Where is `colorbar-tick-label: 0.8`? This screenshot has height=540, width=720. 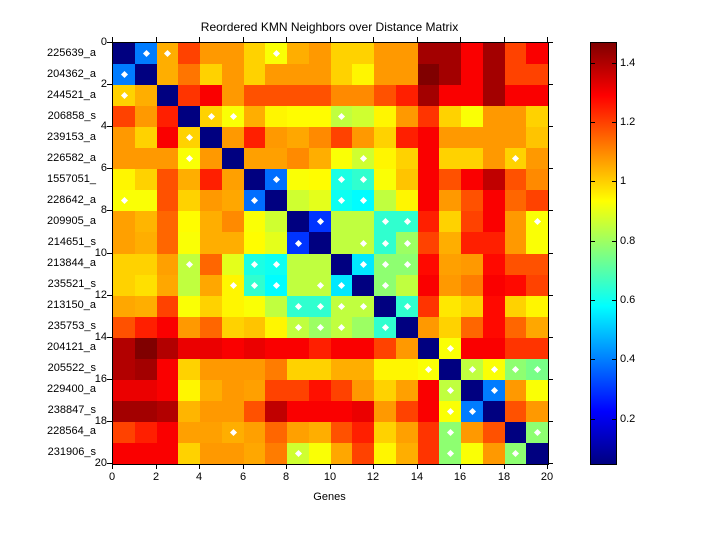
colorbar-tick-label: 0.8 is located at coordinates (628, 241).